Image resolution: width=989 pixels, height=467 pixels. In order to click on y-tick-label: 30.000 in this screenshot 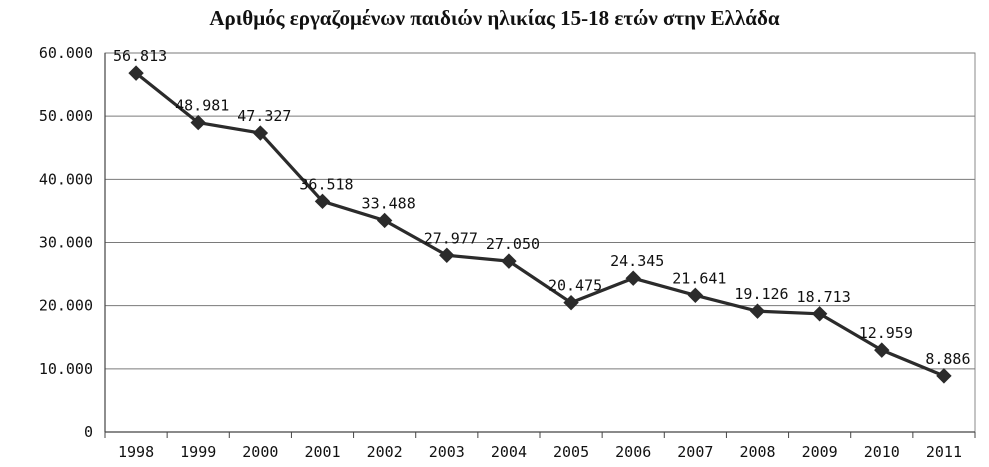, I will do `click(66, 243)`.